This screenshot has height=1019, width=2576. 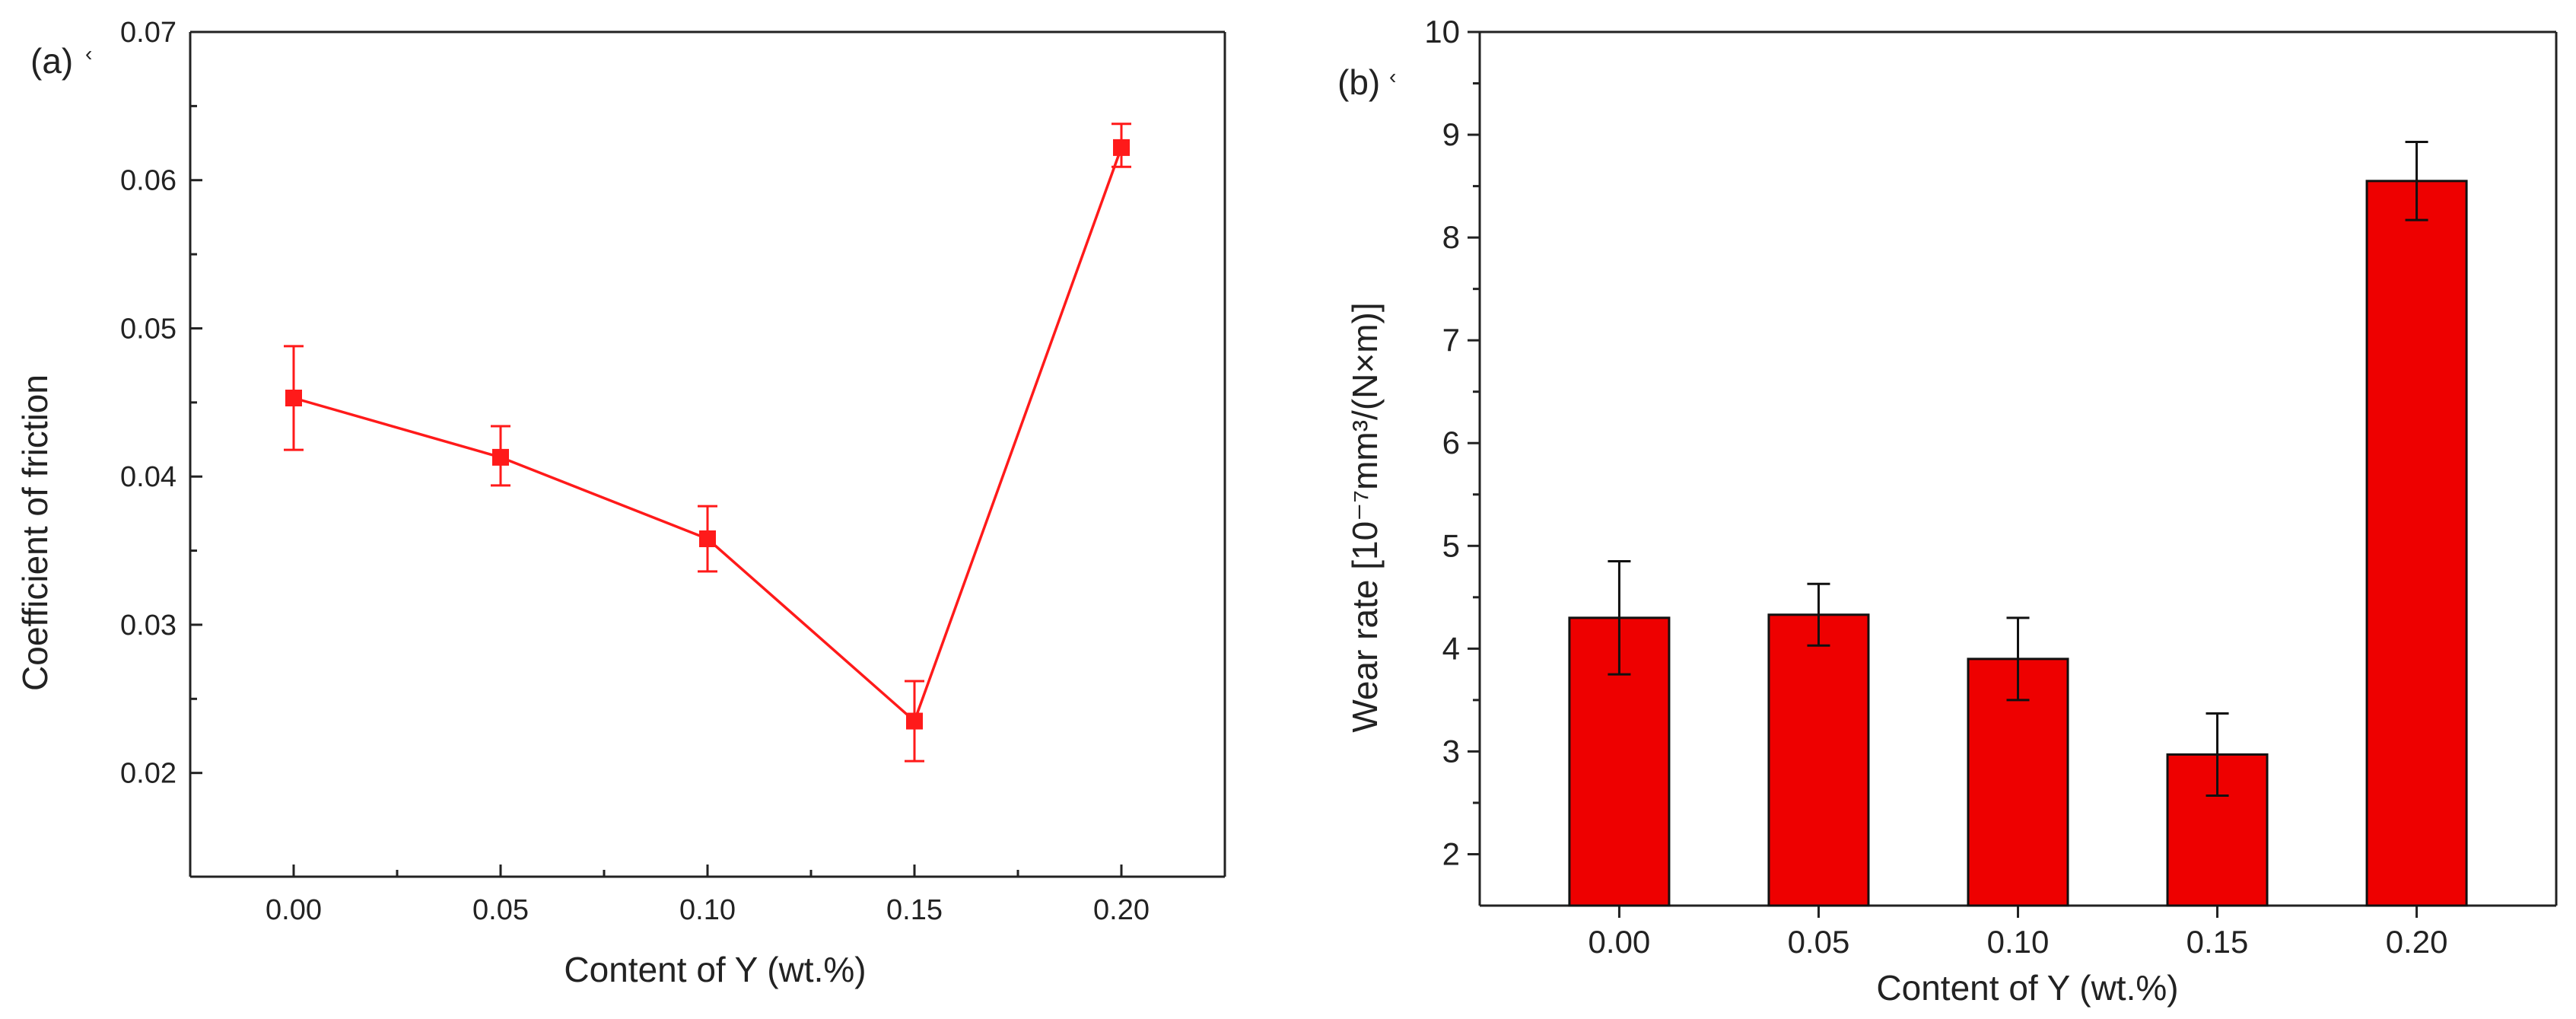 What do you see at coordinates (914, 910) in the screenshot?
I see `friction-x-tick-label: 0.15` at bounding box center [914, 910].